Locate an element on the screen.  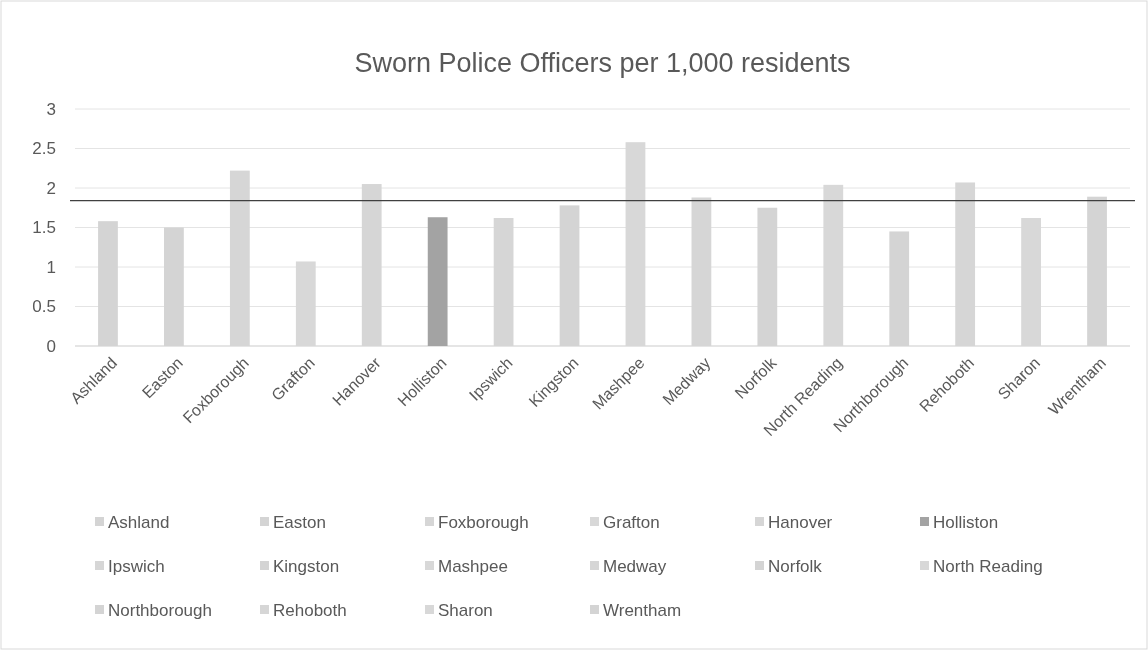
legend-label: Ipswich is located at coordinates (136, 566).